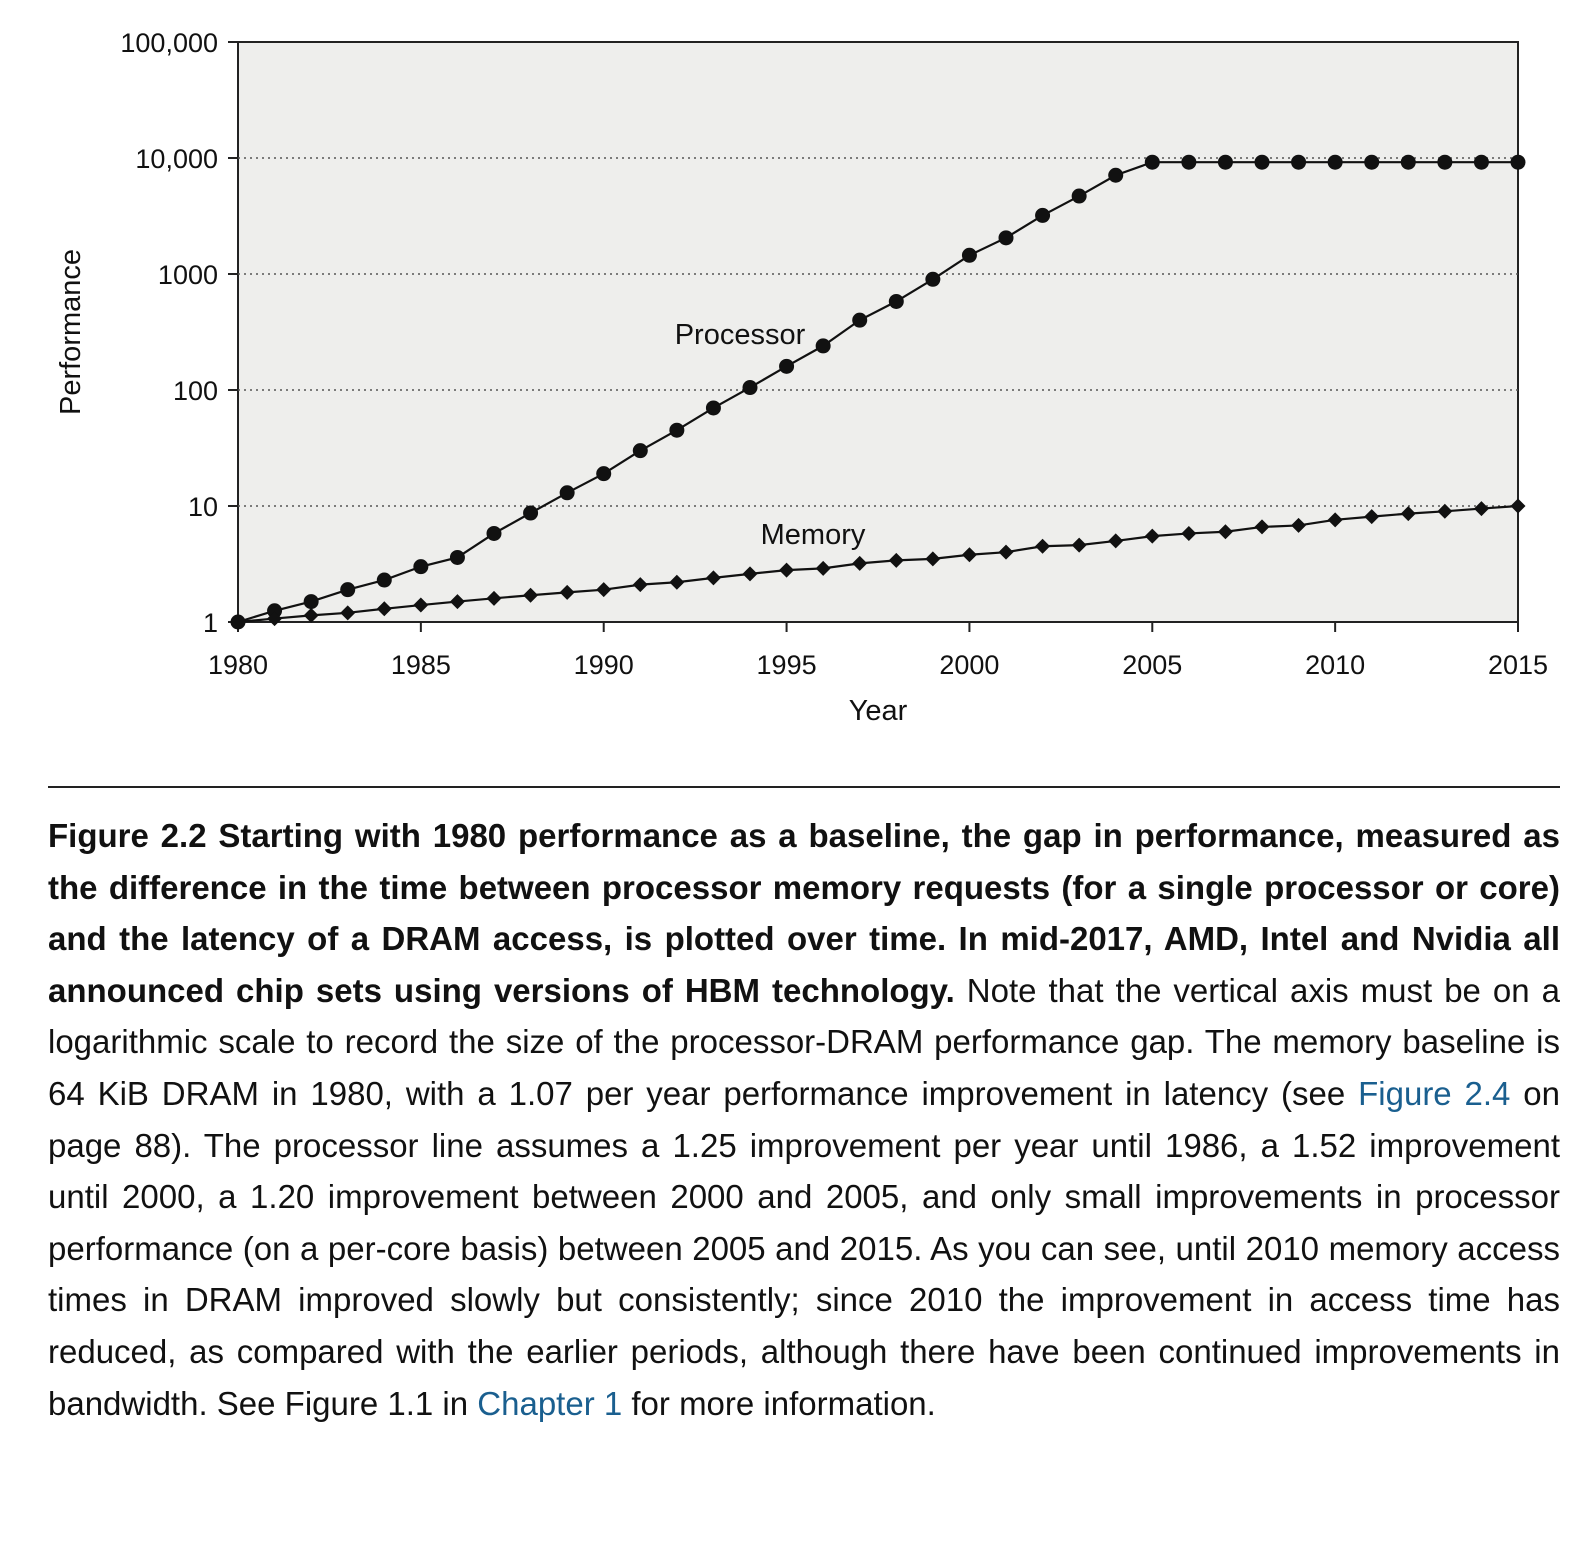 This screenshot has height=1552, width=1588. I want to click on x-tick-label: 1995, so click(787, 665).